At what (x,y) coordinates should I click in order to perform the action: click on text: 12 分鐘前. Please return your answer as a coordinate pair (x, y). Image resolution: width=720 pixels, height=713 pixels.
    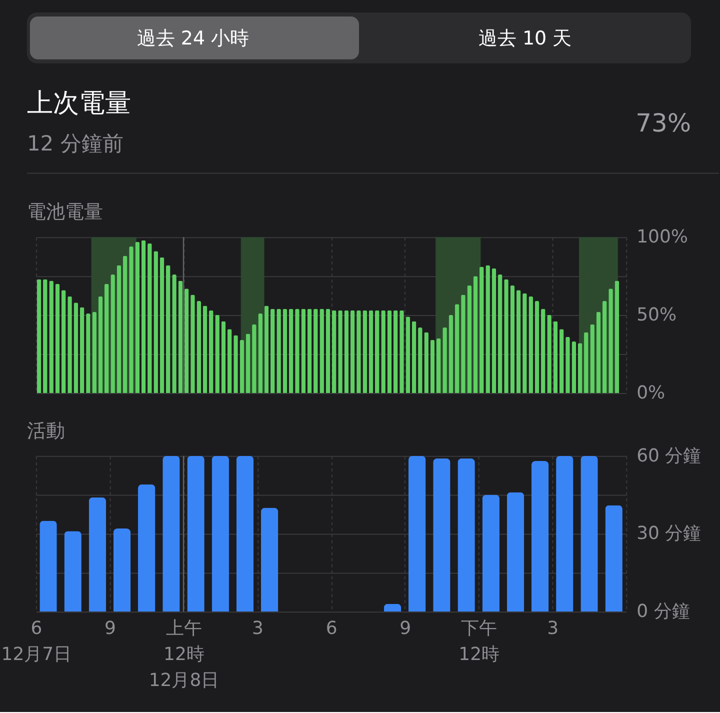
    Looking at the image, I should click on (75, 143).